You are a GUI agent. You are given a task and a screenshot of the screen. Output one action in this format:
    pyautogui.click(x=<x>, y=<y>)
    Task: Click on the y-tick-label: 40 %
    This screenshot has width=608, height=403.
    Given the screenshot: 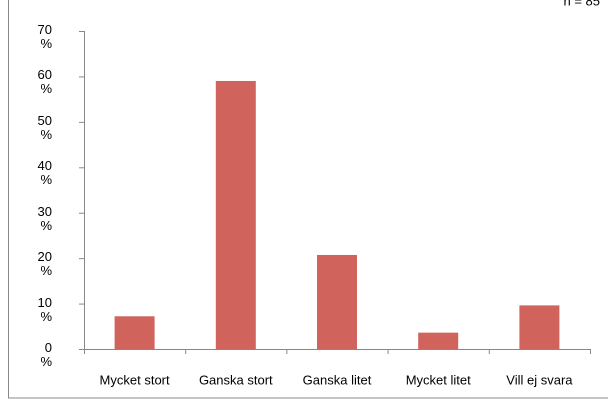 What is the action you would take?
    pyautogui.click(x=44, y=173)
    